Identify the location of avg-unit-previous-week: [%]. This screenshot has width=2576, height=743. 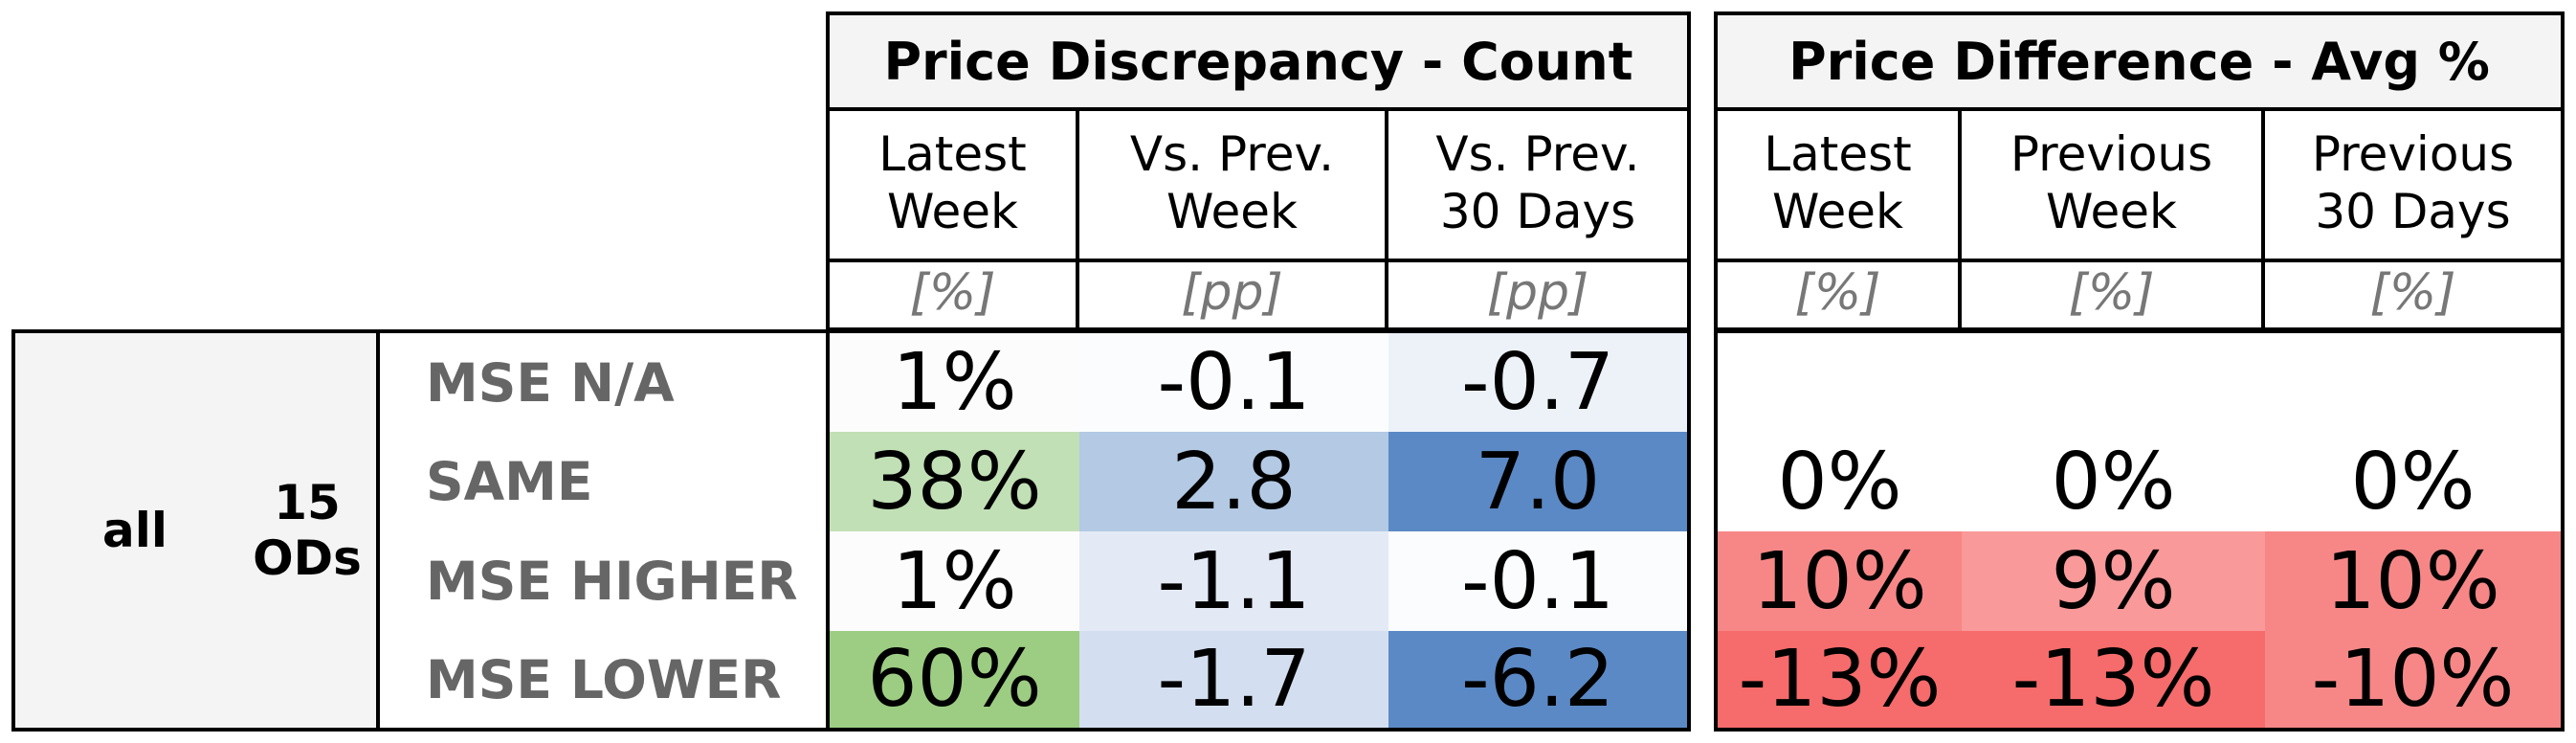
(2113, 293).